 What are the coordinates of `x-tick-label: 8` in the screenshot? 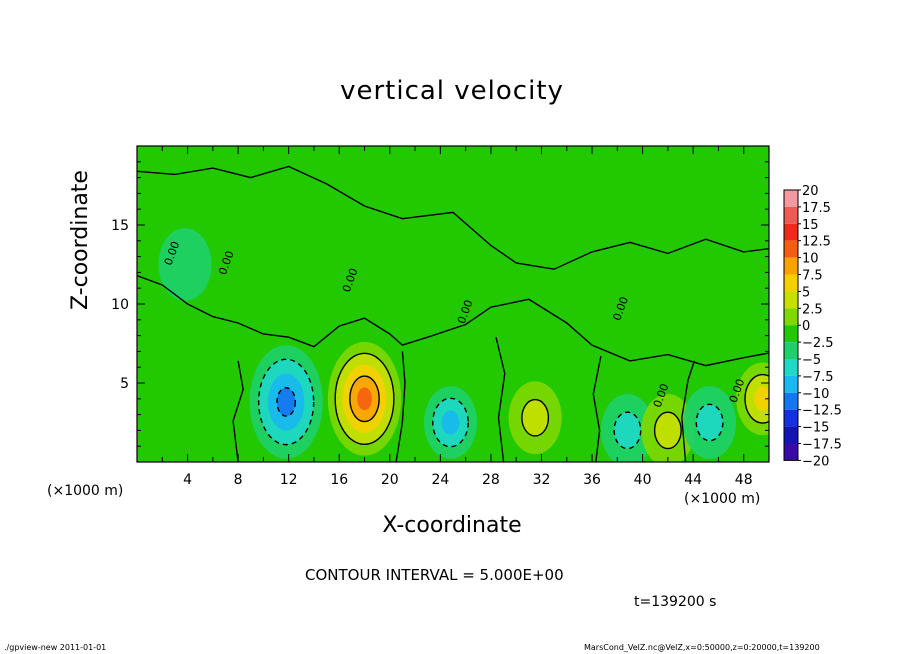 It's located at (238, 480).